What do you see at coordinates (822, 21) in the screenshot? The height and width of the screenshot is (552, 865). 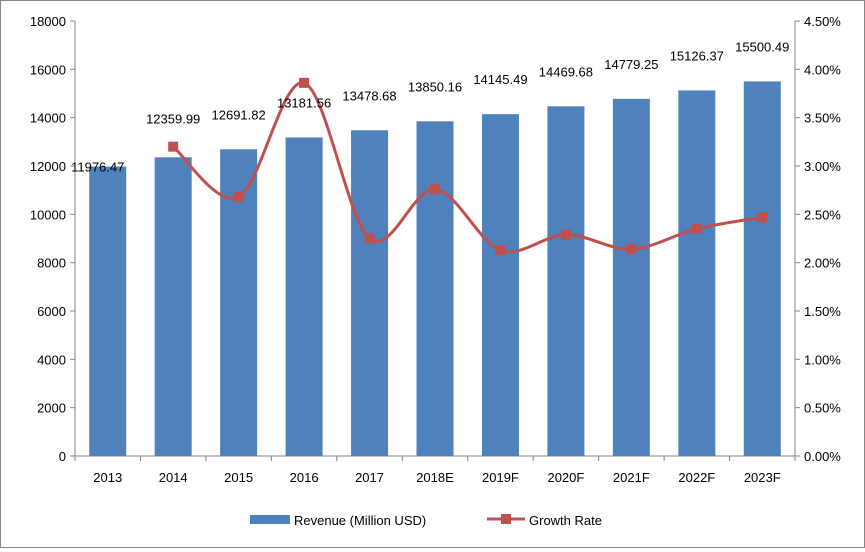 I see `right-tick-label: 4.50%` at bounding box center [822, 21].